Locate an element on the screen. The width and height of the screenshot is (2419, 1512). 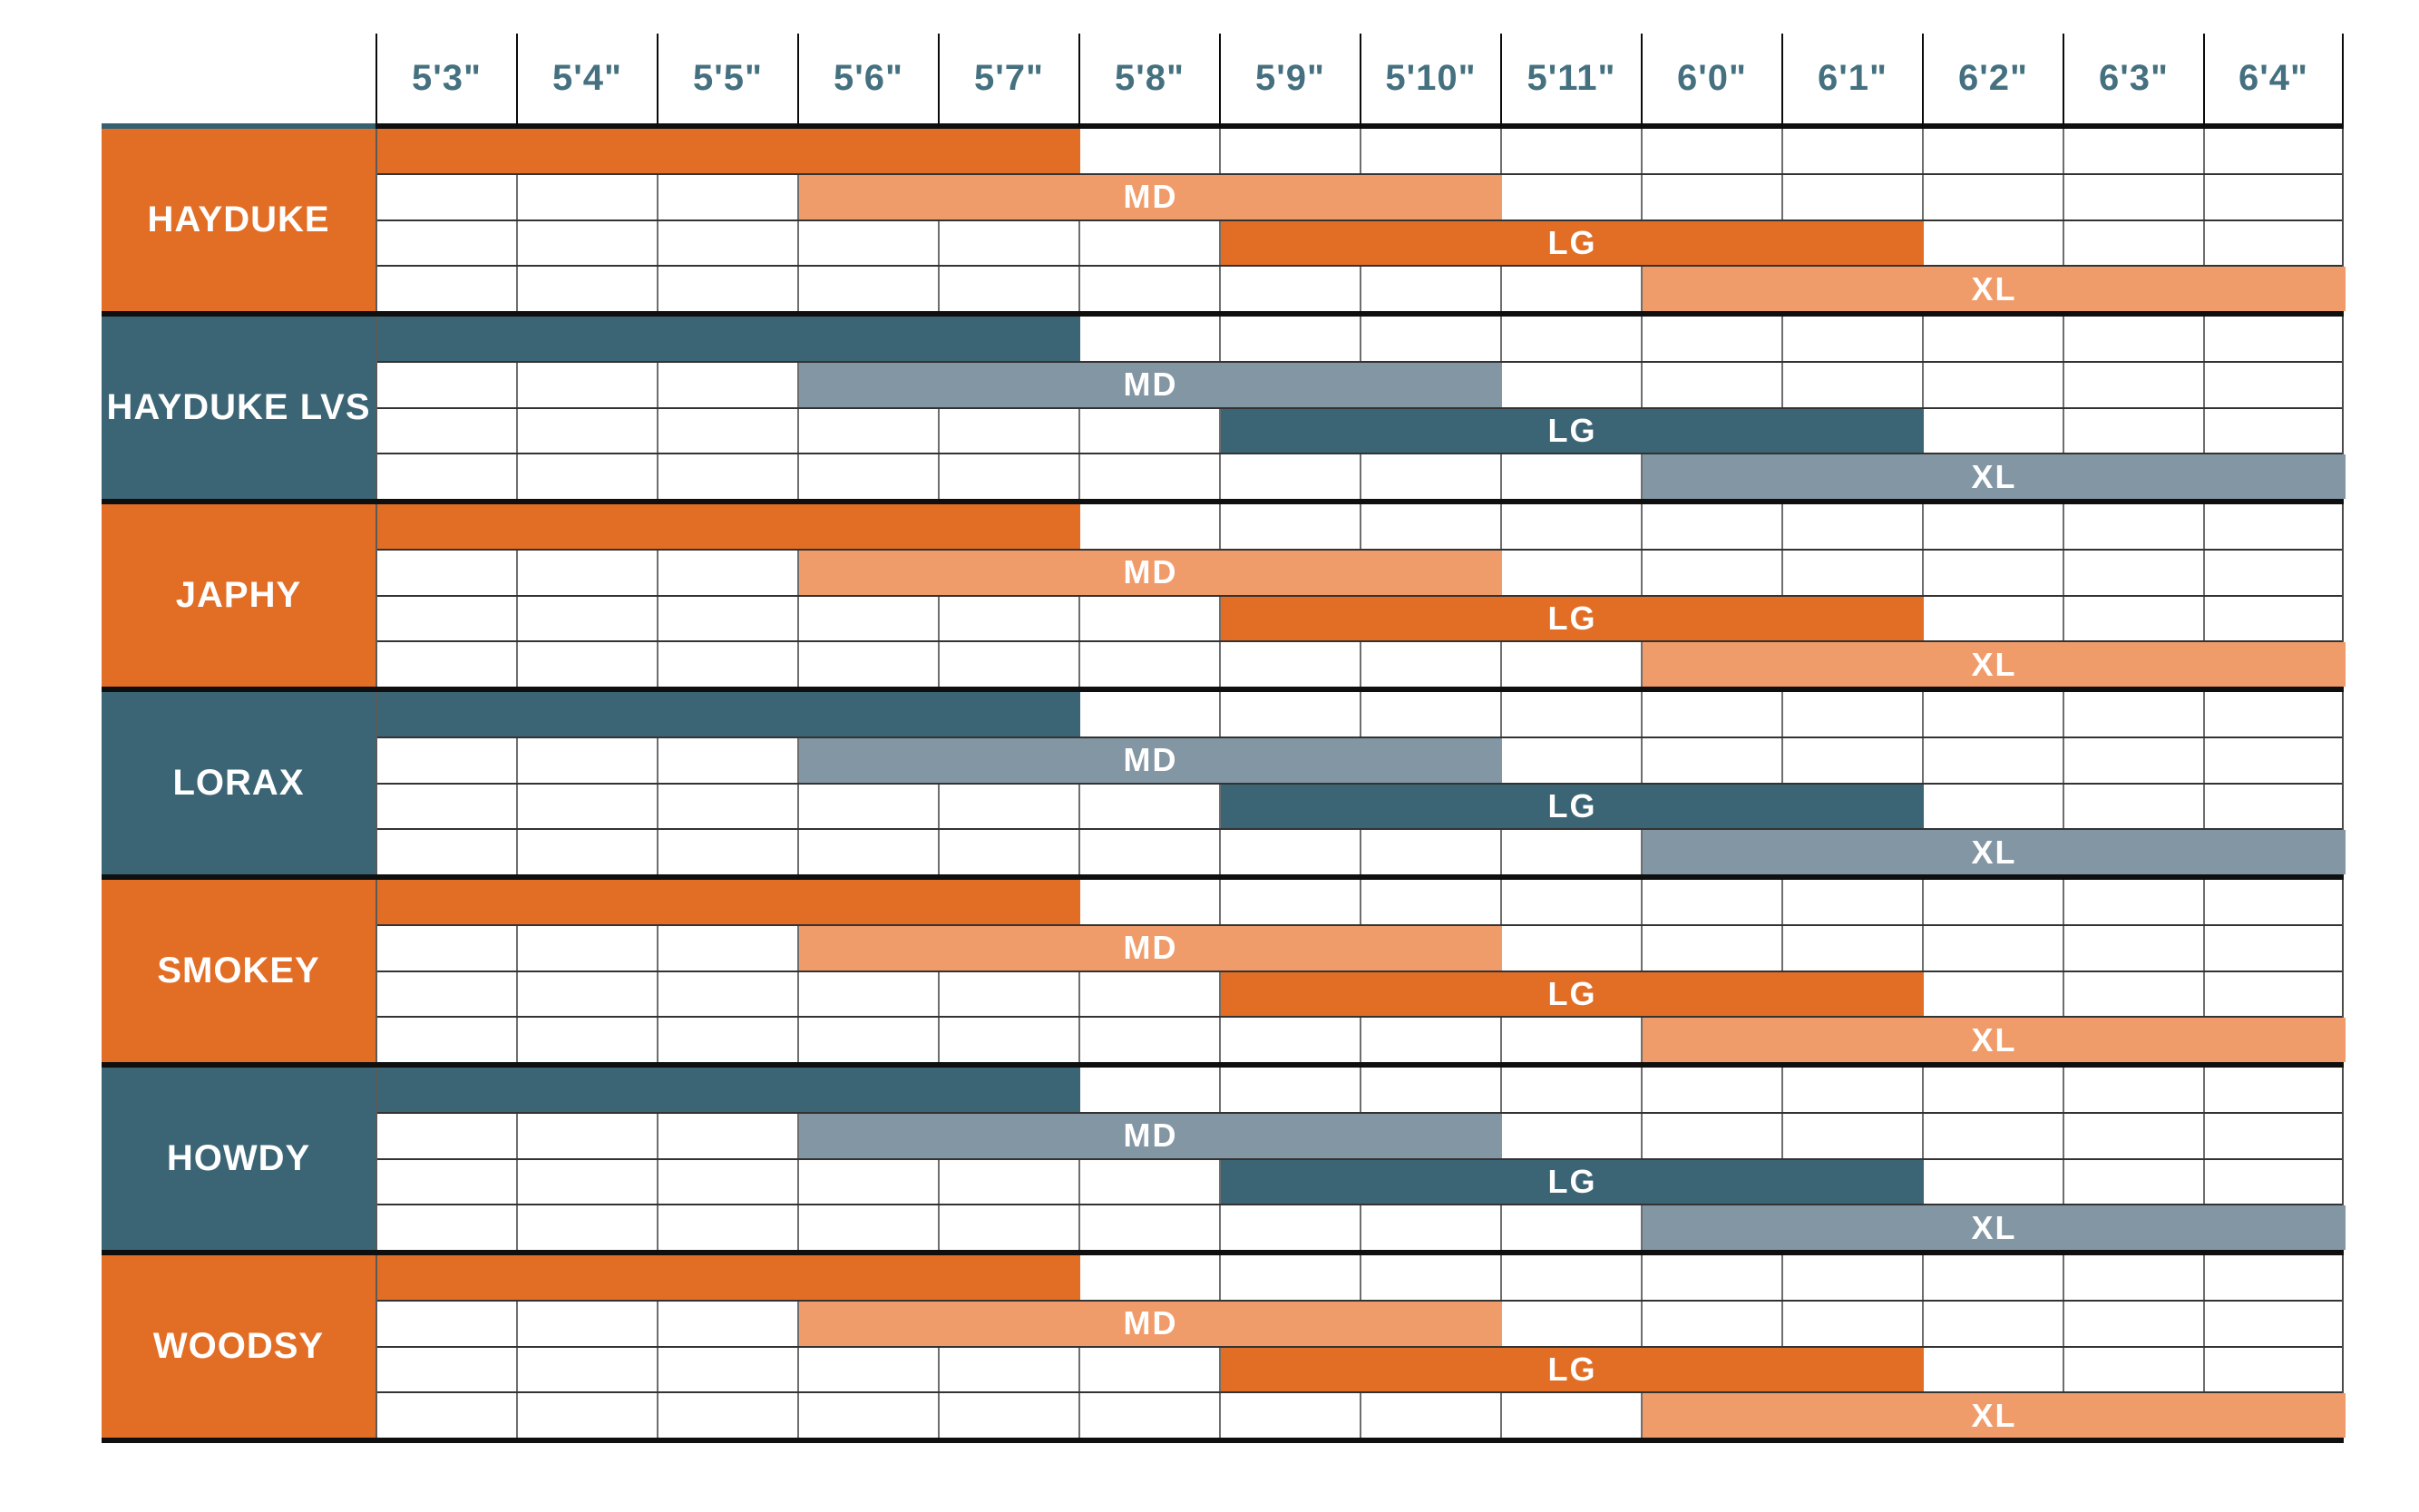
height-column-header: 5'9" is located at coordinates (1290, 81).